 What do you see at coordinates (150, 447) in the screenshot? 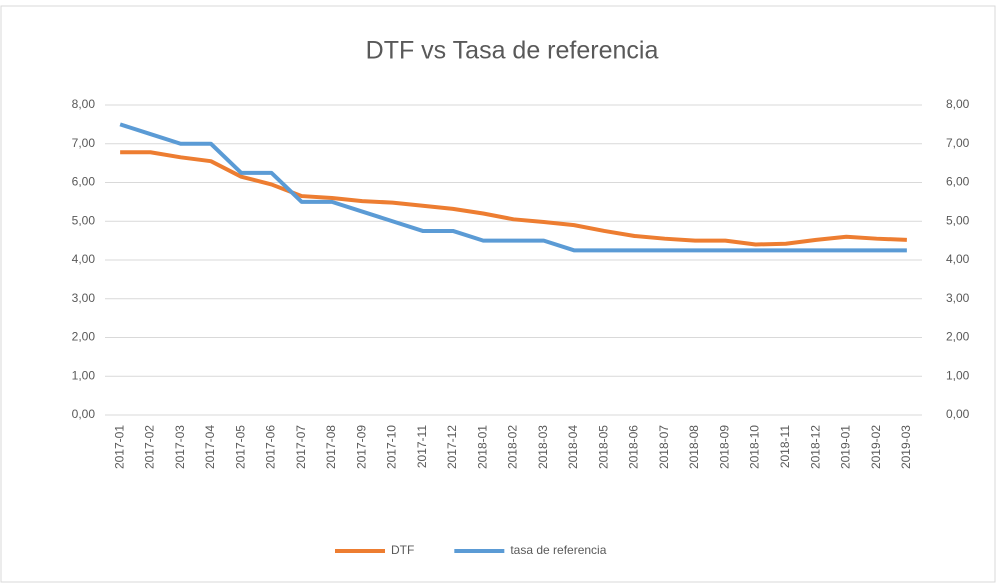
I see `x-tick-label: 2017-02` at bounding box center [150, 447].